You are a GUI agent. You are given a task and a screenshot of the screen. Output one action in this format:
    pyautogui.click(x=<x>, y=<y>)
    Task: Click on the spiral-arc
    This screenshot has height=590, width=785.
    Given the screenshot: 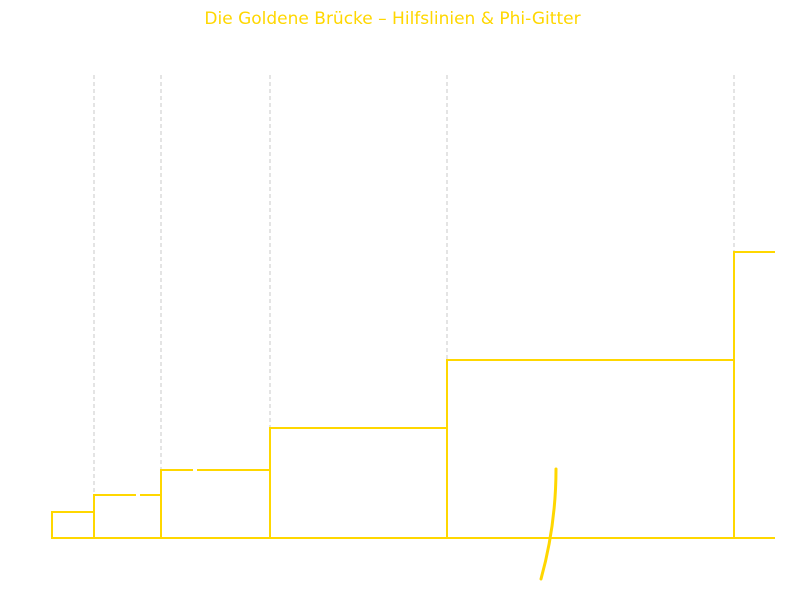 What is the action you would take?
    pyautogui.click(x=548, y=524)
    